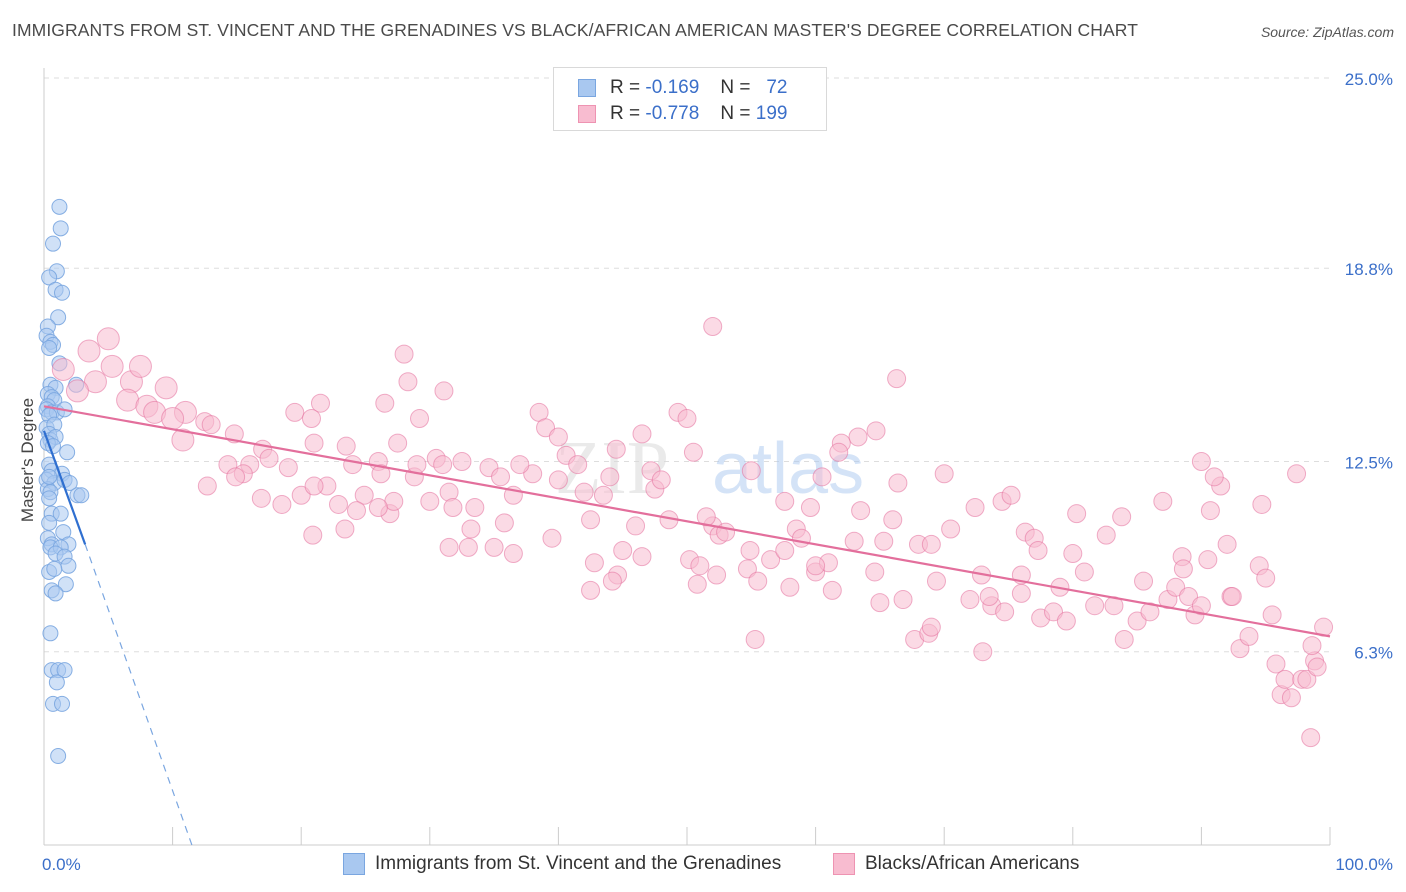  What do you see at coordinates (672, 87) in the screenshot?
I see `legend-r-value: -0.169` at bounding box center [672, 87].